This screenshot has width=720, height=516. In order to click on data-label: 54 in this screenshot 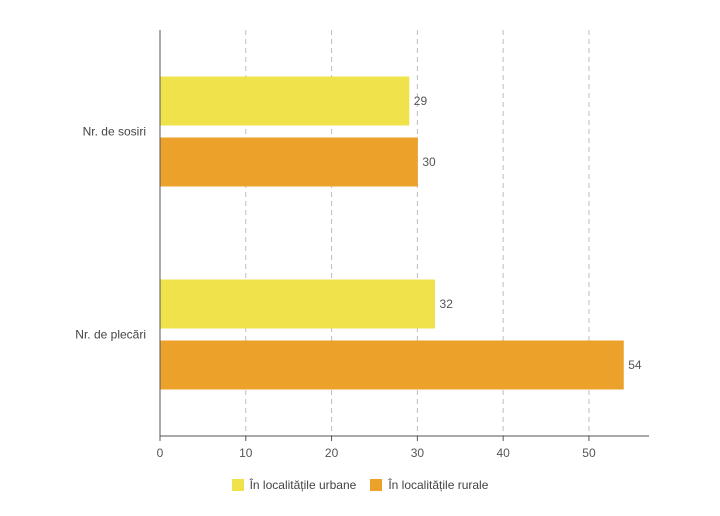, I will do `click(635, 365)`.